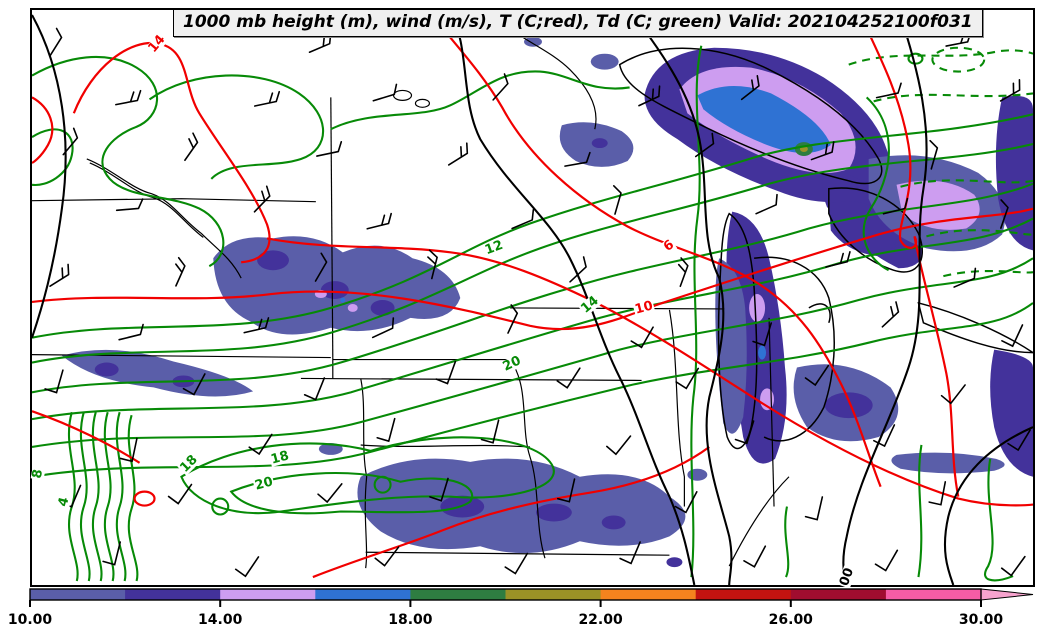 The image size is (1037, 633). I want to click on colorbar-tick-label: 18.00, so click(410, 620).